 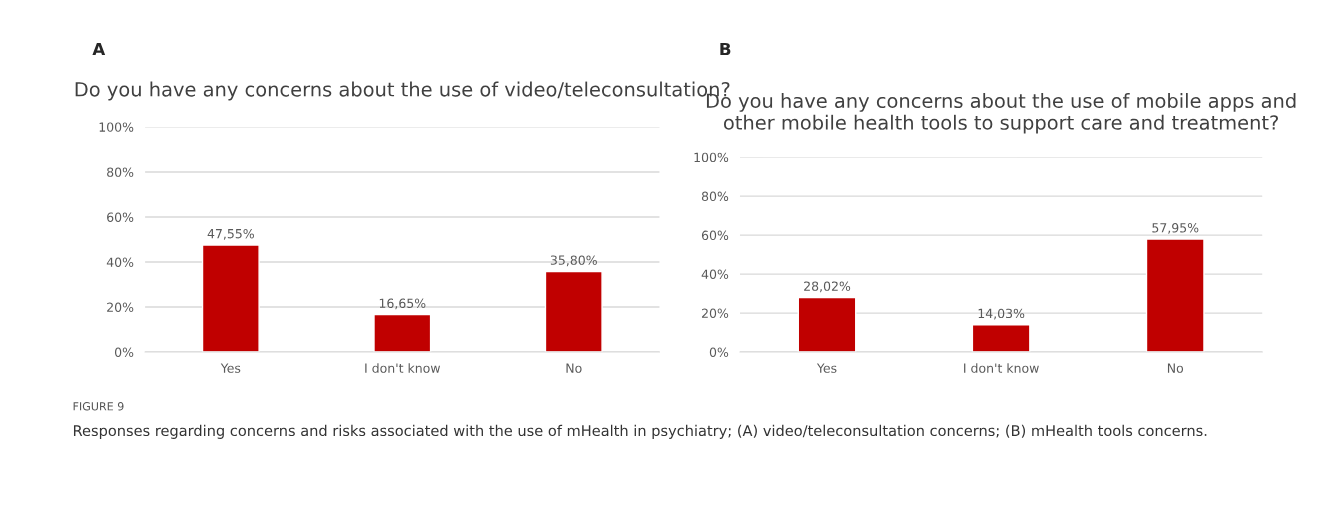 What do you see at coordinates (98, 406) in the screenshot?
I see `caption: FIGURE 9` at bounding box center [98, 406].